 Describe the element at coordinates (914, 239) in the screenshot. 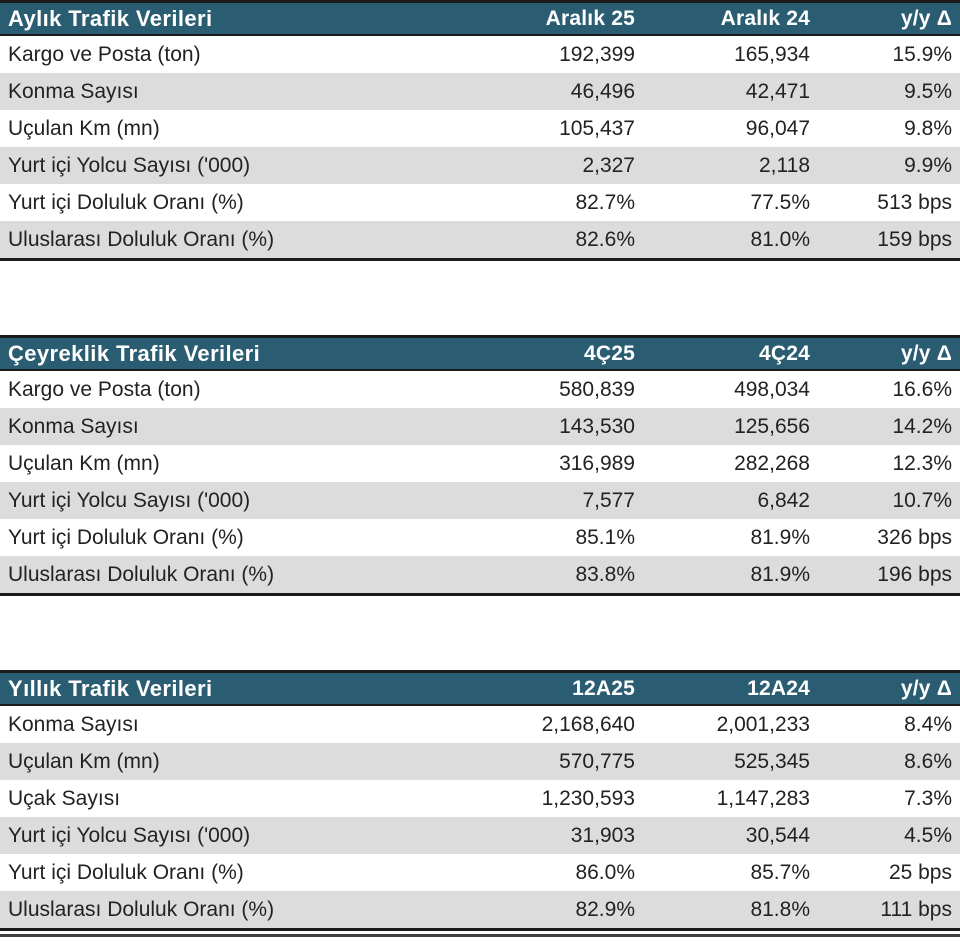

I see `value-delta: 159 bps` at that location.